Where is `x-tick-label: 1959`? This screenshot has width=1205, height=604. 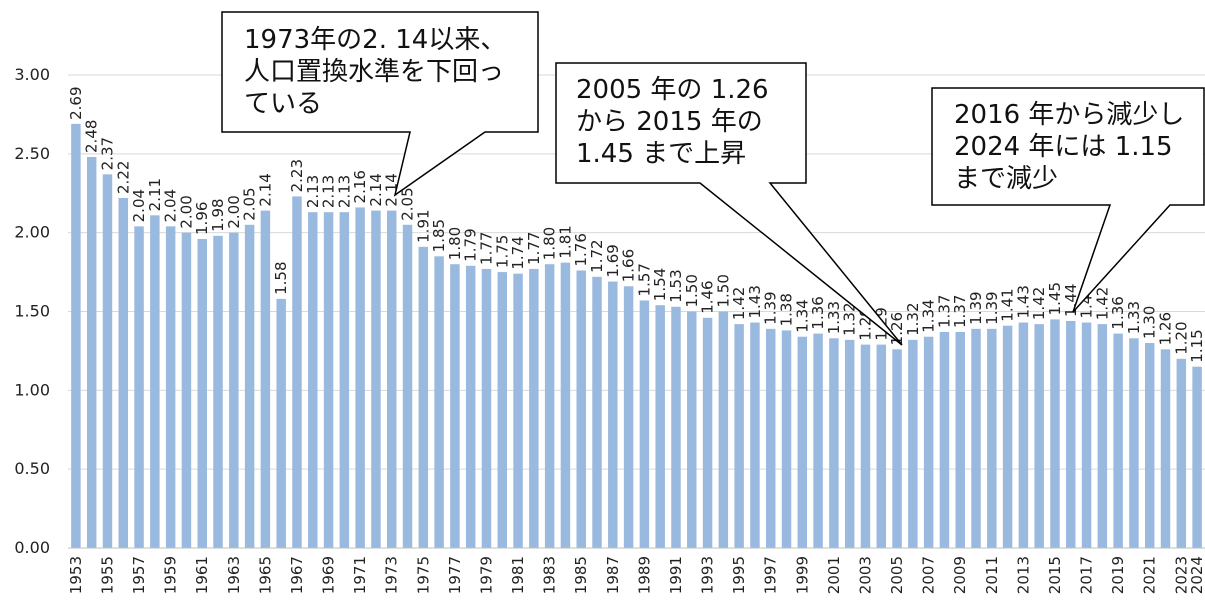 x-tick-label: 1959 is located at coordinates (171, 575).